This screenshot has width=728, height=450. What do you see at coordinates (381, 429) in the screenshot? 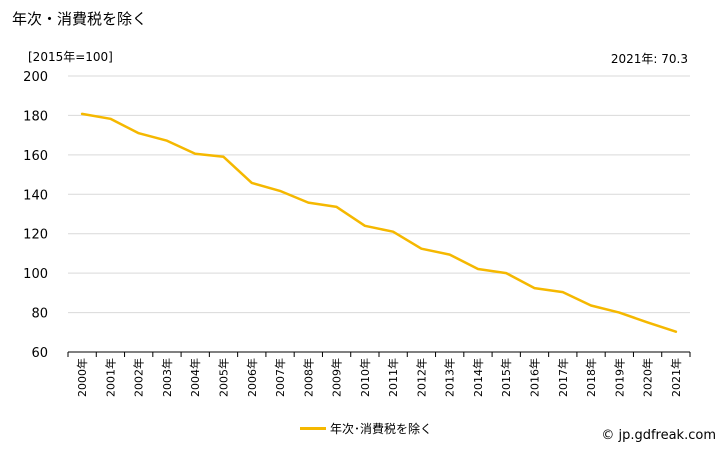
I see `legend-label: 年次･消費税を除く` at bounding box center [381, 429].